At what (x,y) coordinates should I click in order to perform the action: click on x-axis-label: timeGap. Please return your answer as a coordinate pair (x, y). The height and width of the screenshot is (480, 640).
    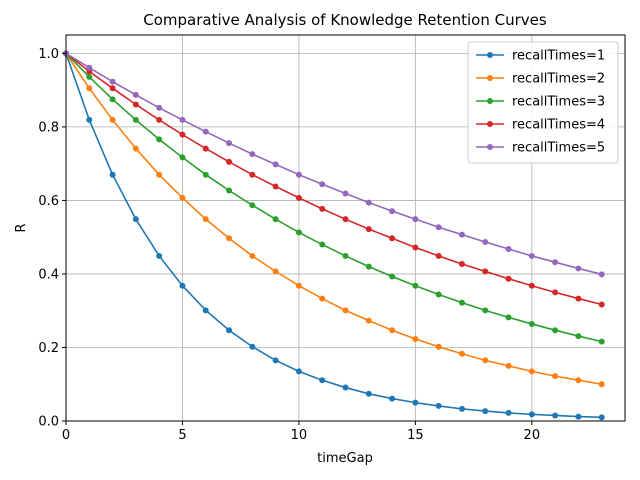
    Looking at the image, I should click on (345, 458).